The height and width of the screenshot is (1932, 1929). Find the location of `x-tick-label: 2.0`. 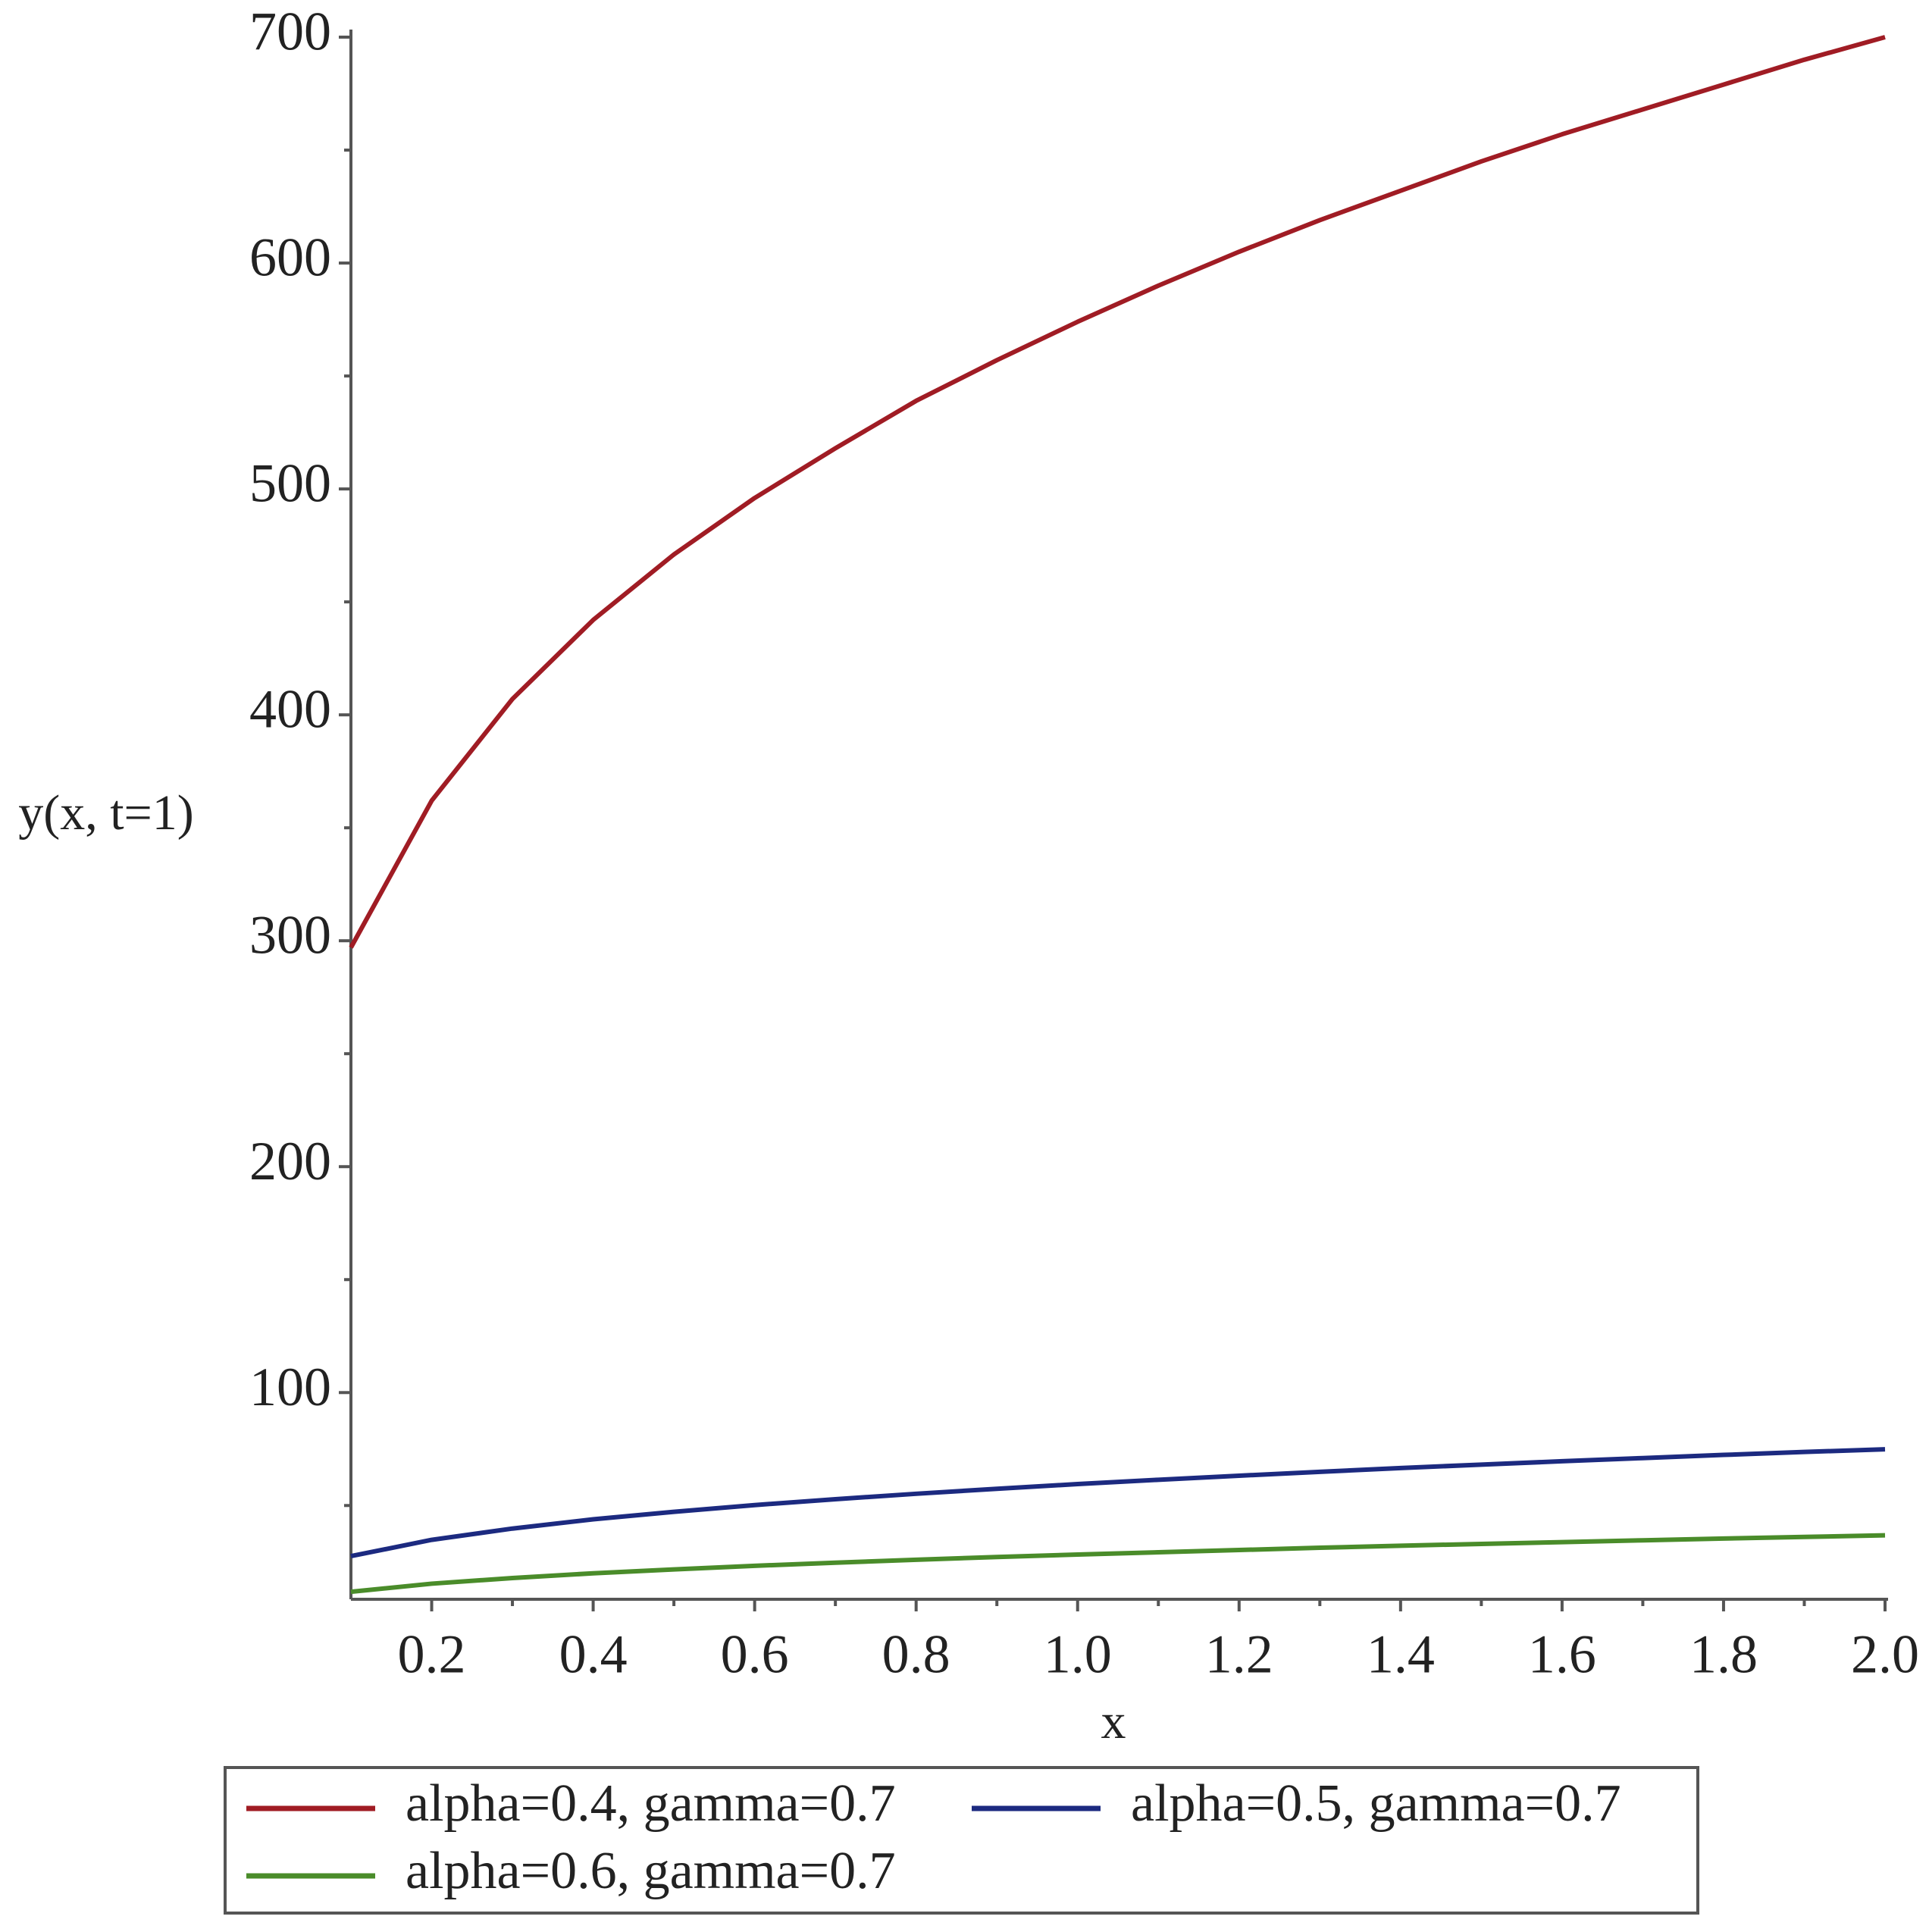

x-tick-label: 2.0 is located at coordinates (1885, 1655).